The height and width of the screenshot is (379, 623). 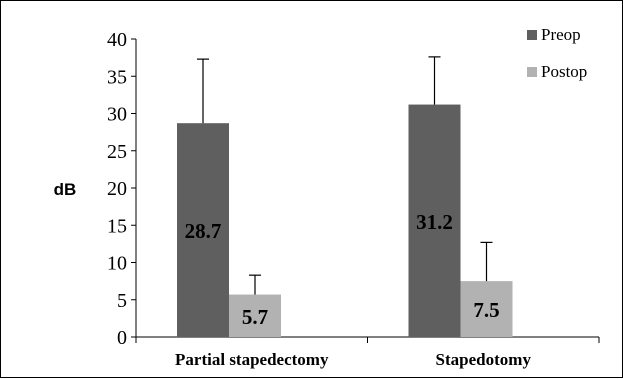 I want to click on y-tick-label: 25, so click(x=117, y=152).